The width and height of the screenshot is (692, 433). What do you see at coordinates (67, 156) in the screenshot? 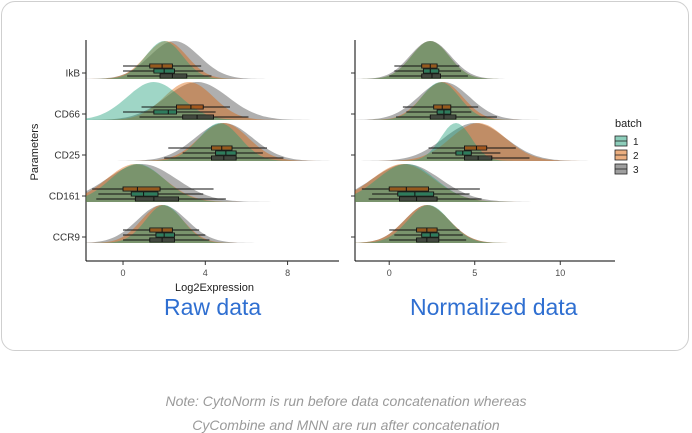
I see `y-tick-label: CD25` at bounding box center [67, 156].